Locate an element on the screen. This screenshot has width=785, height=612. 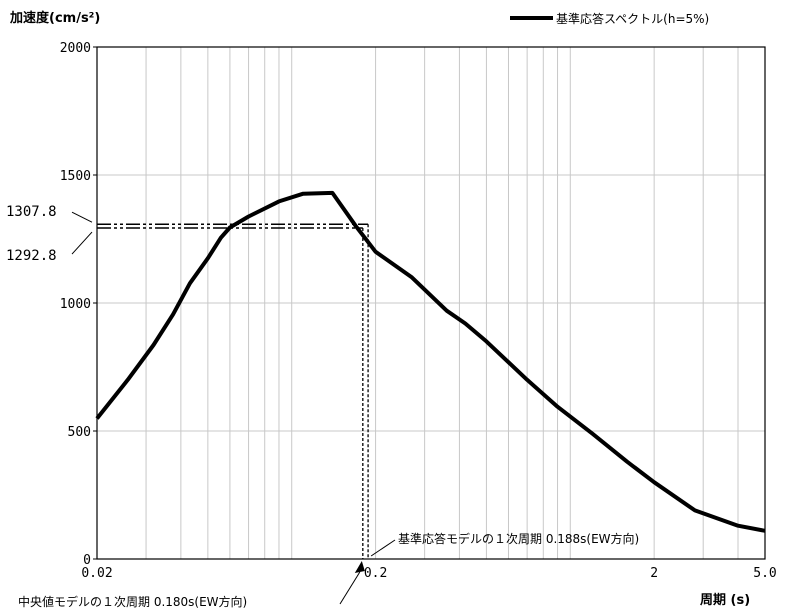
y-tick-labels: 0 500 1000 1500 2000 is located at coordinates (78, 304).